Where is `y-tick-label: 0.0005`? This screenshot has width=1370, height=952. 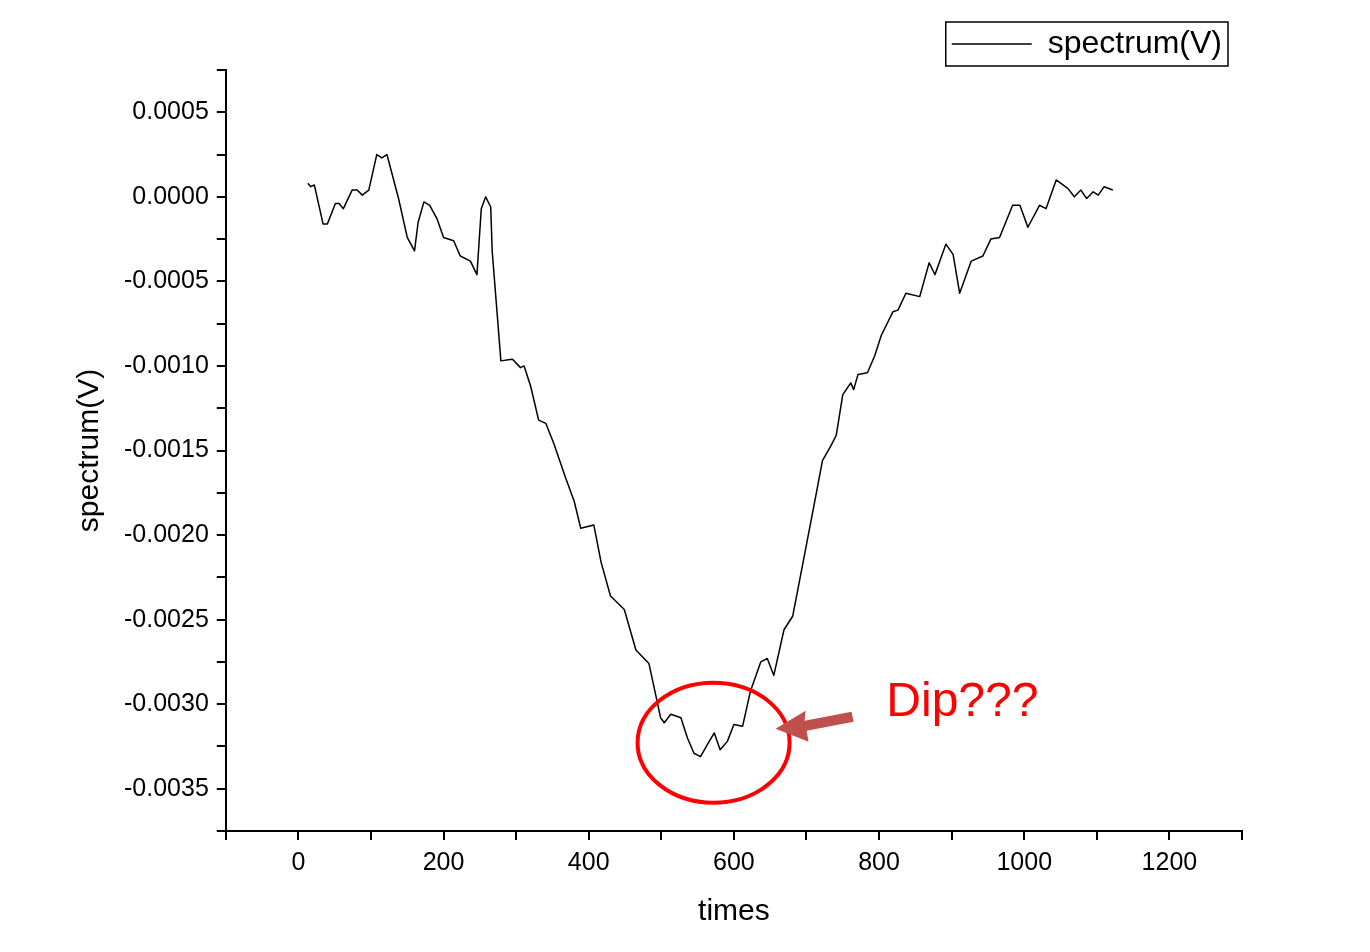 y-tick-label: 0.0005 is located at coordinates (170, 110).